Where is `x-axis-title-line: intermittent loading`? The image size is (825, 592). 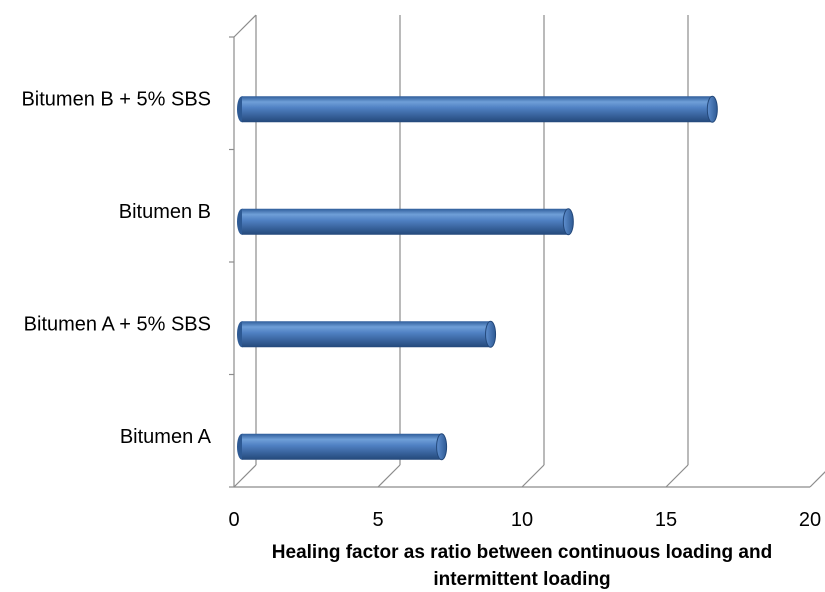 x-axis-title-line: intermittent loading is located at coordinates (521, 579).